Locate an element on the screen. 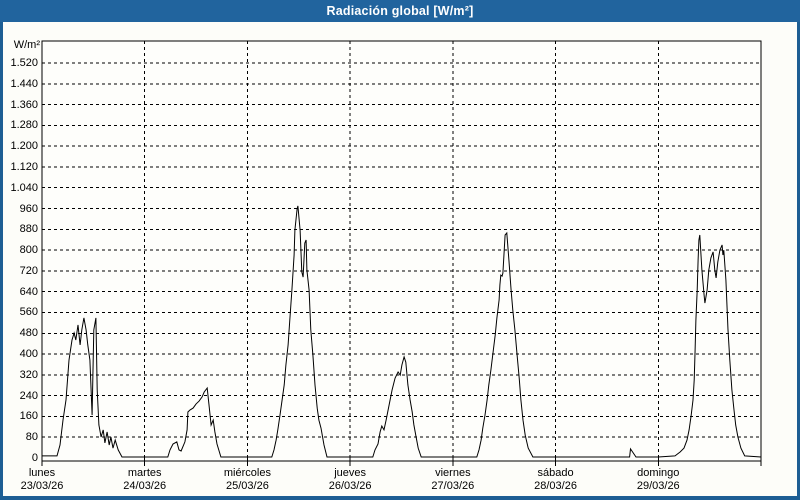 This screenshot has height=500, width=800. y-tick-label: 1.040 is located at coordinates (24, 187).